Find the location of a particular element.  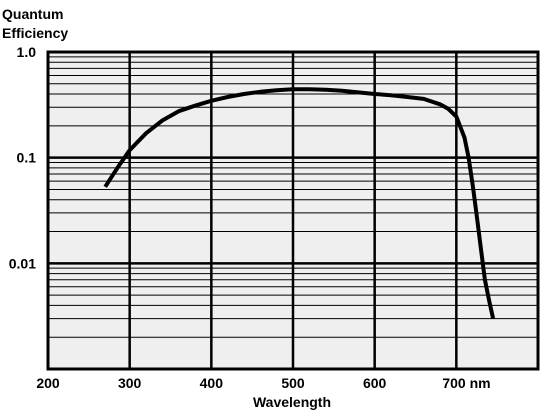

y-axis-title-line-2: Efficiency is located at coordinates (35, 33).